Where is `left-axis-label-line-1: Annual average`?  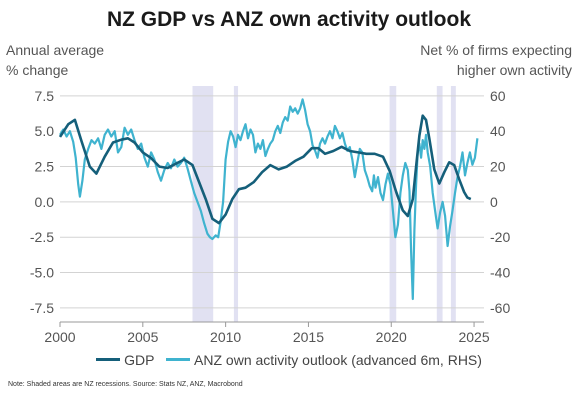
left-axis-label-line-1: Annual average is located at coordinates (55, 50).